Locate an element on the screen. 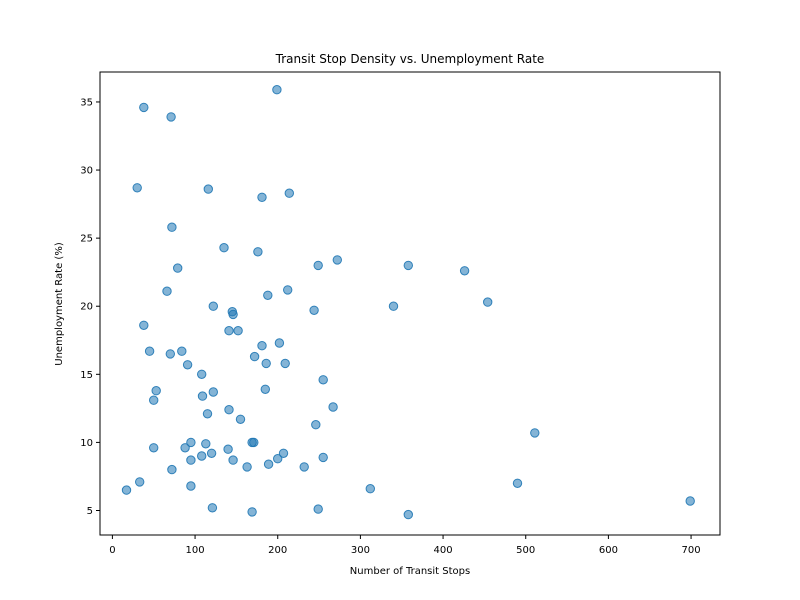 The height and width of the screenshot is (600, 800). y-tick-label: 35 is located at coordinates (86, 102).